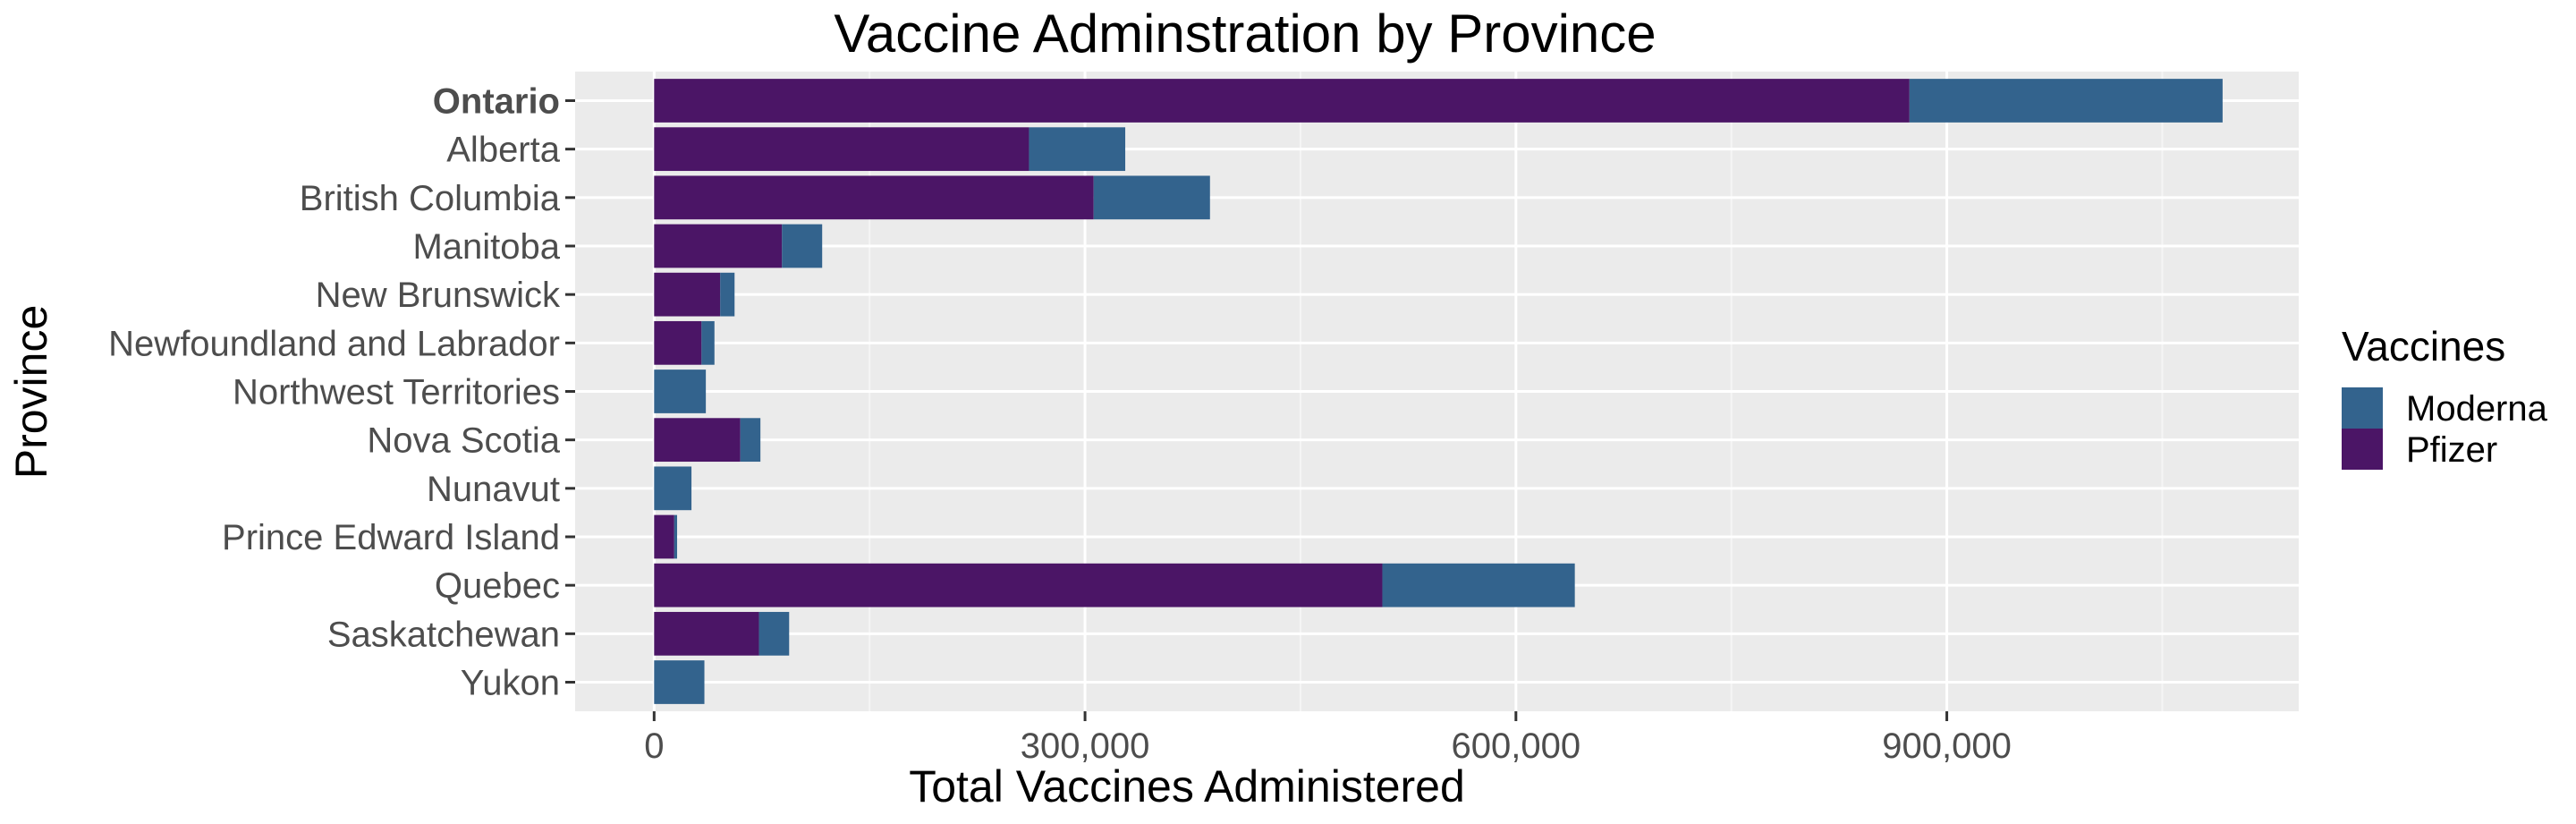  Describe the element at coordinates (391, 537) in the screenshot. I see `y-tick-label: Prince Edward Island` at that location.